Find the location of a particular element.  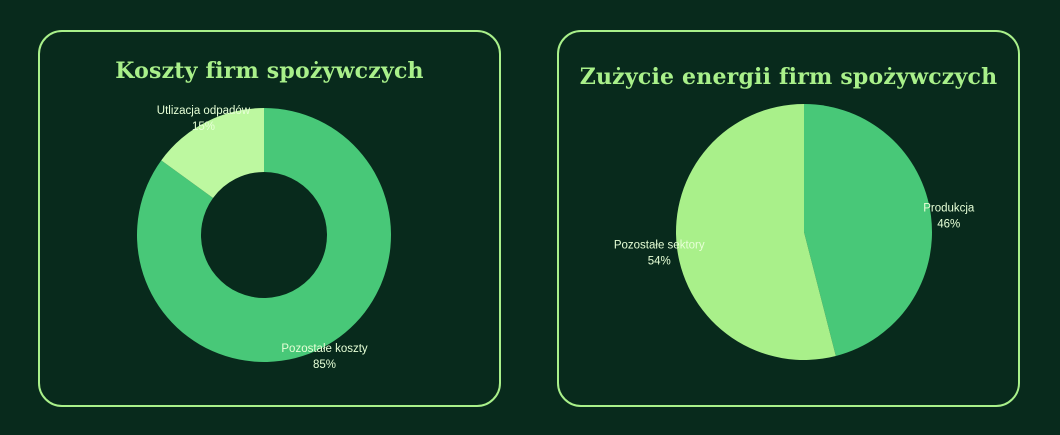

slice-label: Utlizacja odpadów is located at coordinates (204, 111).